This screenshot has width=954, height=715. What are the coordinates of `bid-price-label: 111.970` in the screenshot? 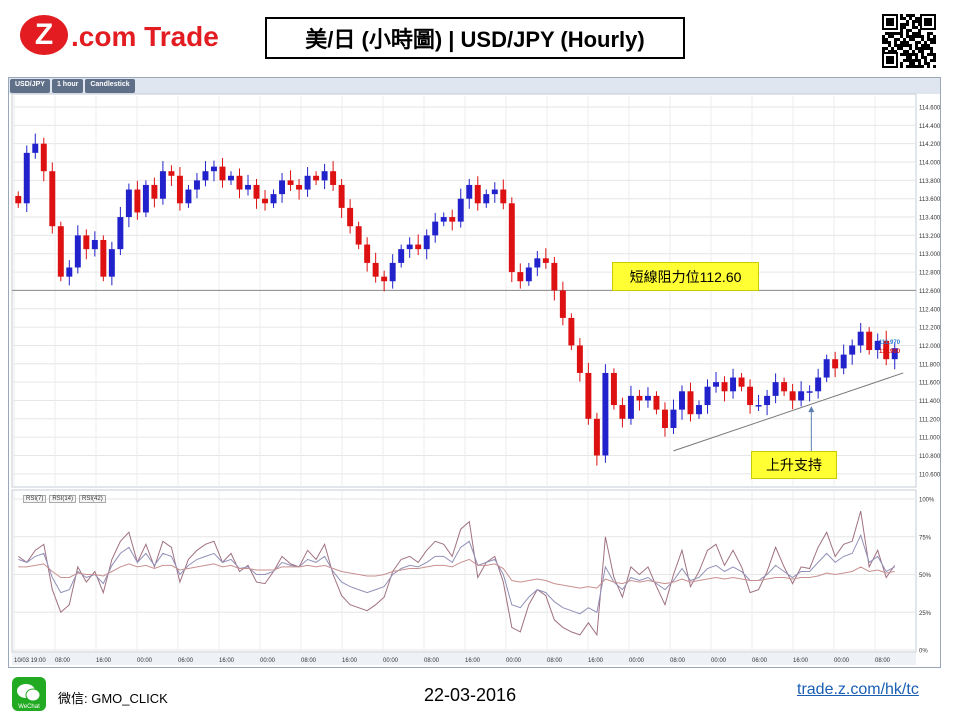 It's located at (890, 343).